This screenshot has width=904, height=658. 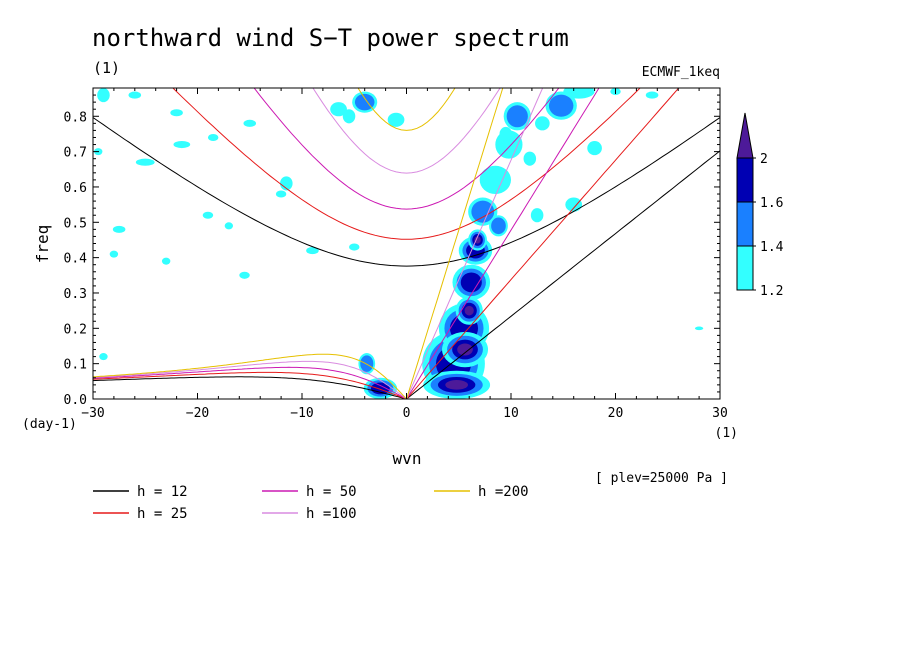 What do you see at coordinates (511, 413) in the screenshot?
I see `x-tick-label: 10` at bounding box center [511, 413].